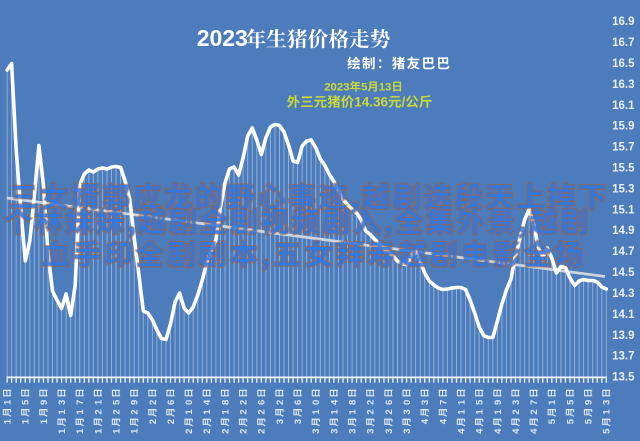 The height and width of the screenshot is (441, 640). I want to click on svg-text: 15.9, so click(623, 127).